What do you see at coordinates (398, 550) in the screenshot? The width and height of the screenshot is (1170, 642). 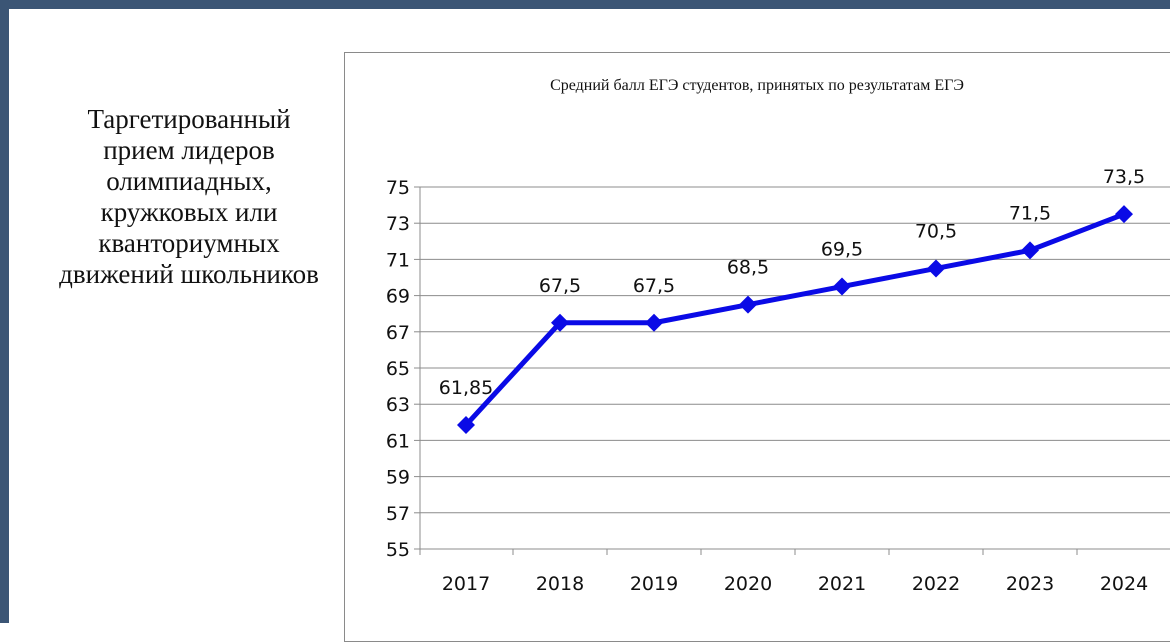 I see `y-tick-label: 55` at bounding box center [398, 550].